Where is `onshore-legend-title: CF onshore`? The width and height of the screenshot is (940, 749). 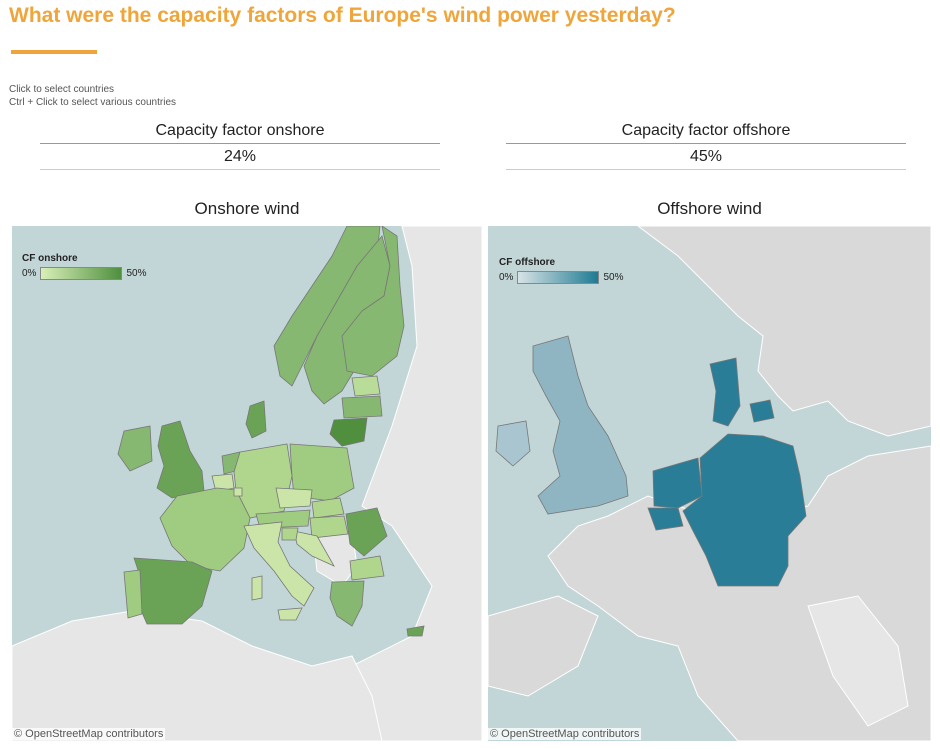
onshore-legend-title: CF onshore is located at coordinates (50, 258).